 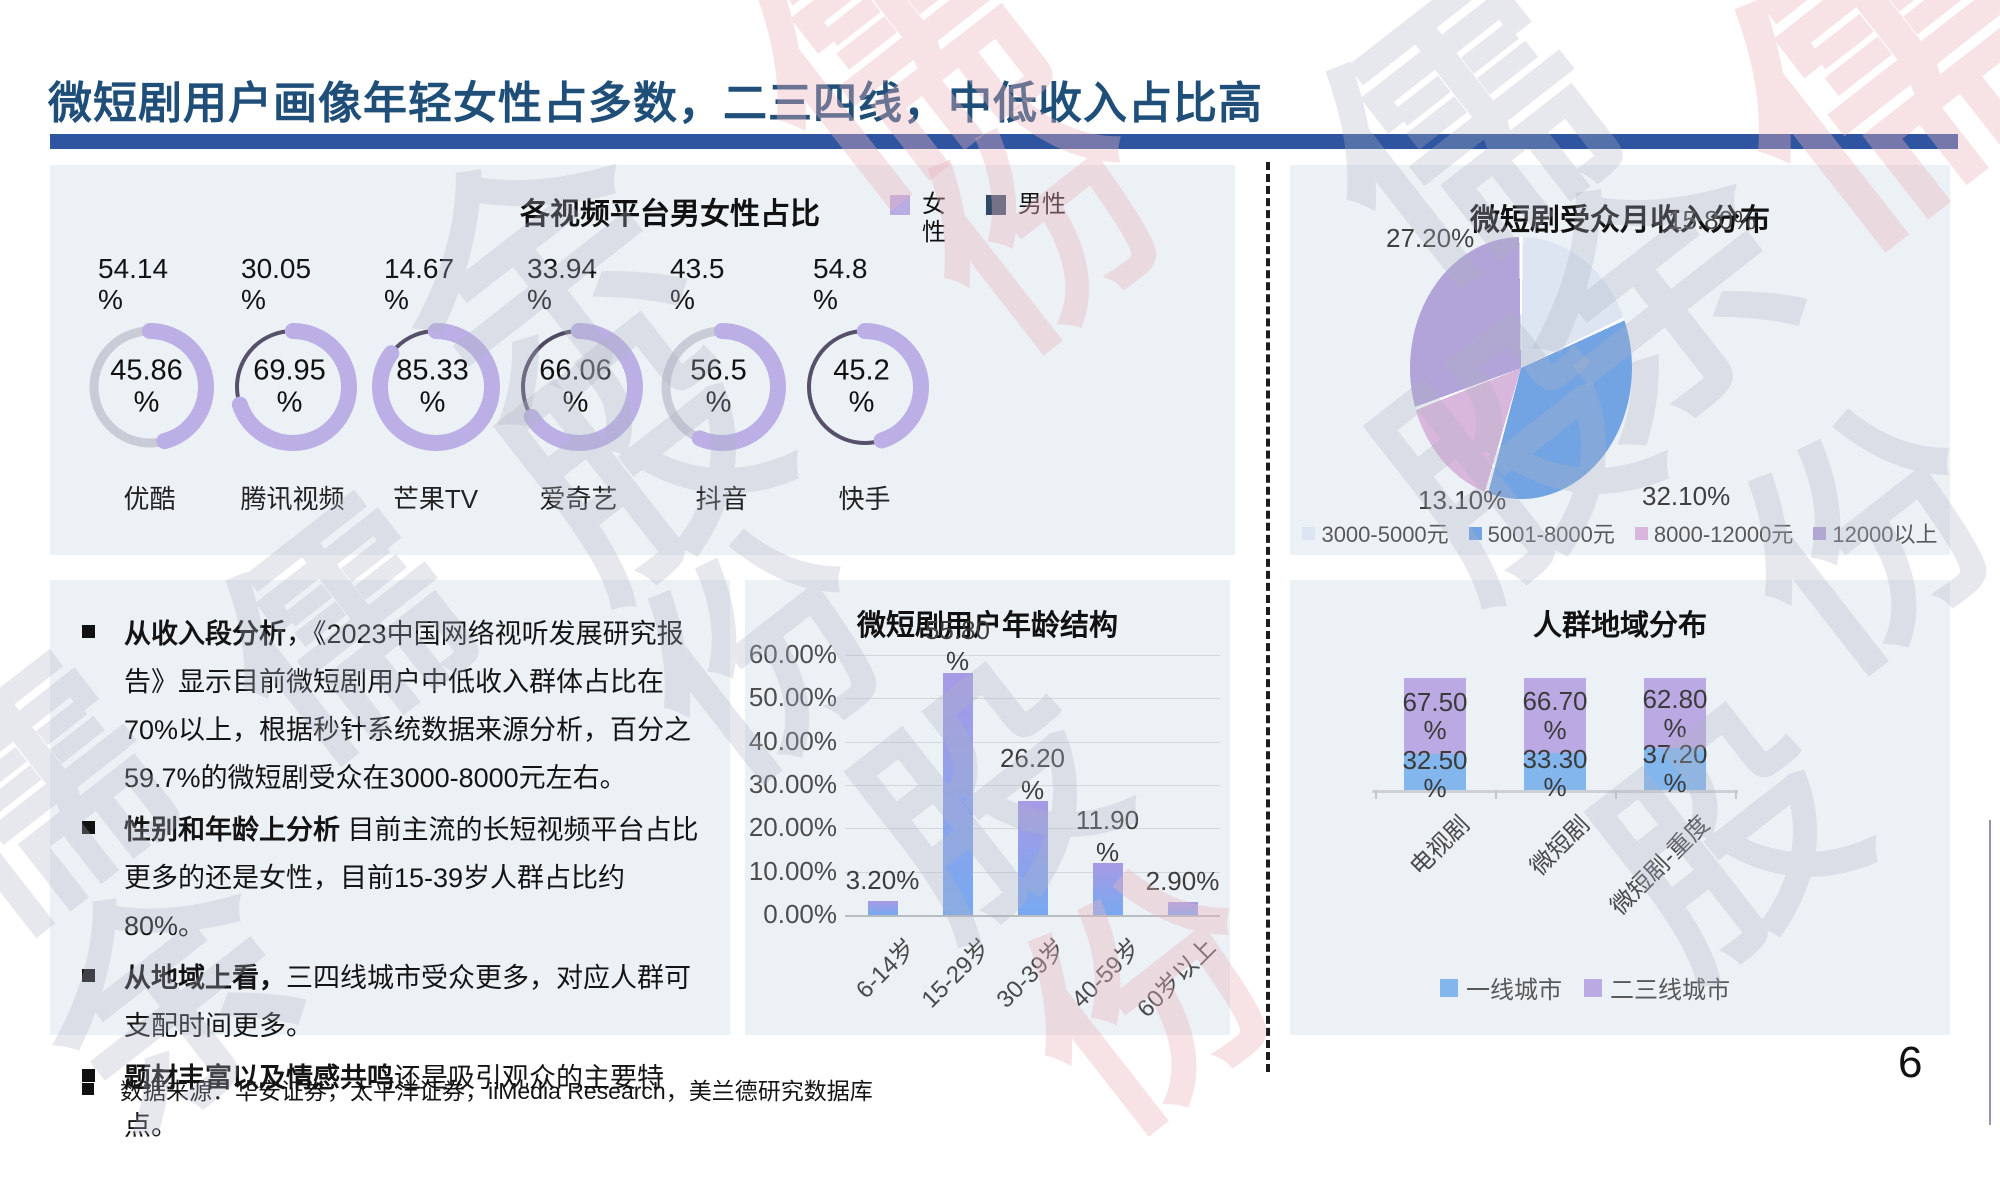 I want to click on platform-label: 芒果TV, so click(x=435, y=499).